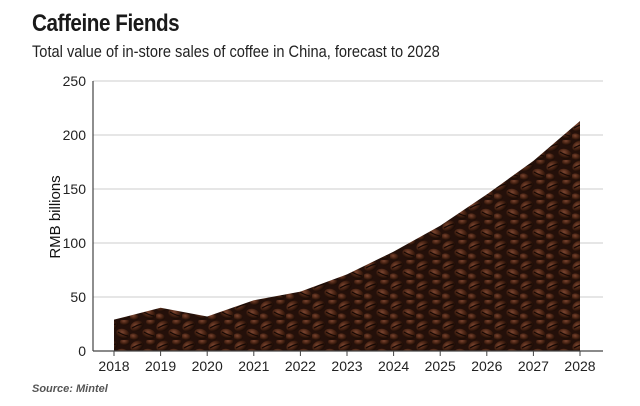 This screenshot has height=406, width=640. Describe the element at coordinates (75, 135) in the screenshot. I see `y-tick-label: 200` at that location.